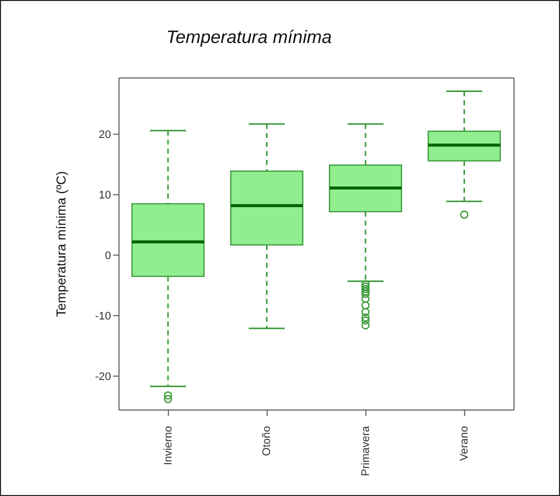 Image resolution: width=560 pixels, height=496 pixels. I want to click on y-tick-label: 10, so click(104, 196).